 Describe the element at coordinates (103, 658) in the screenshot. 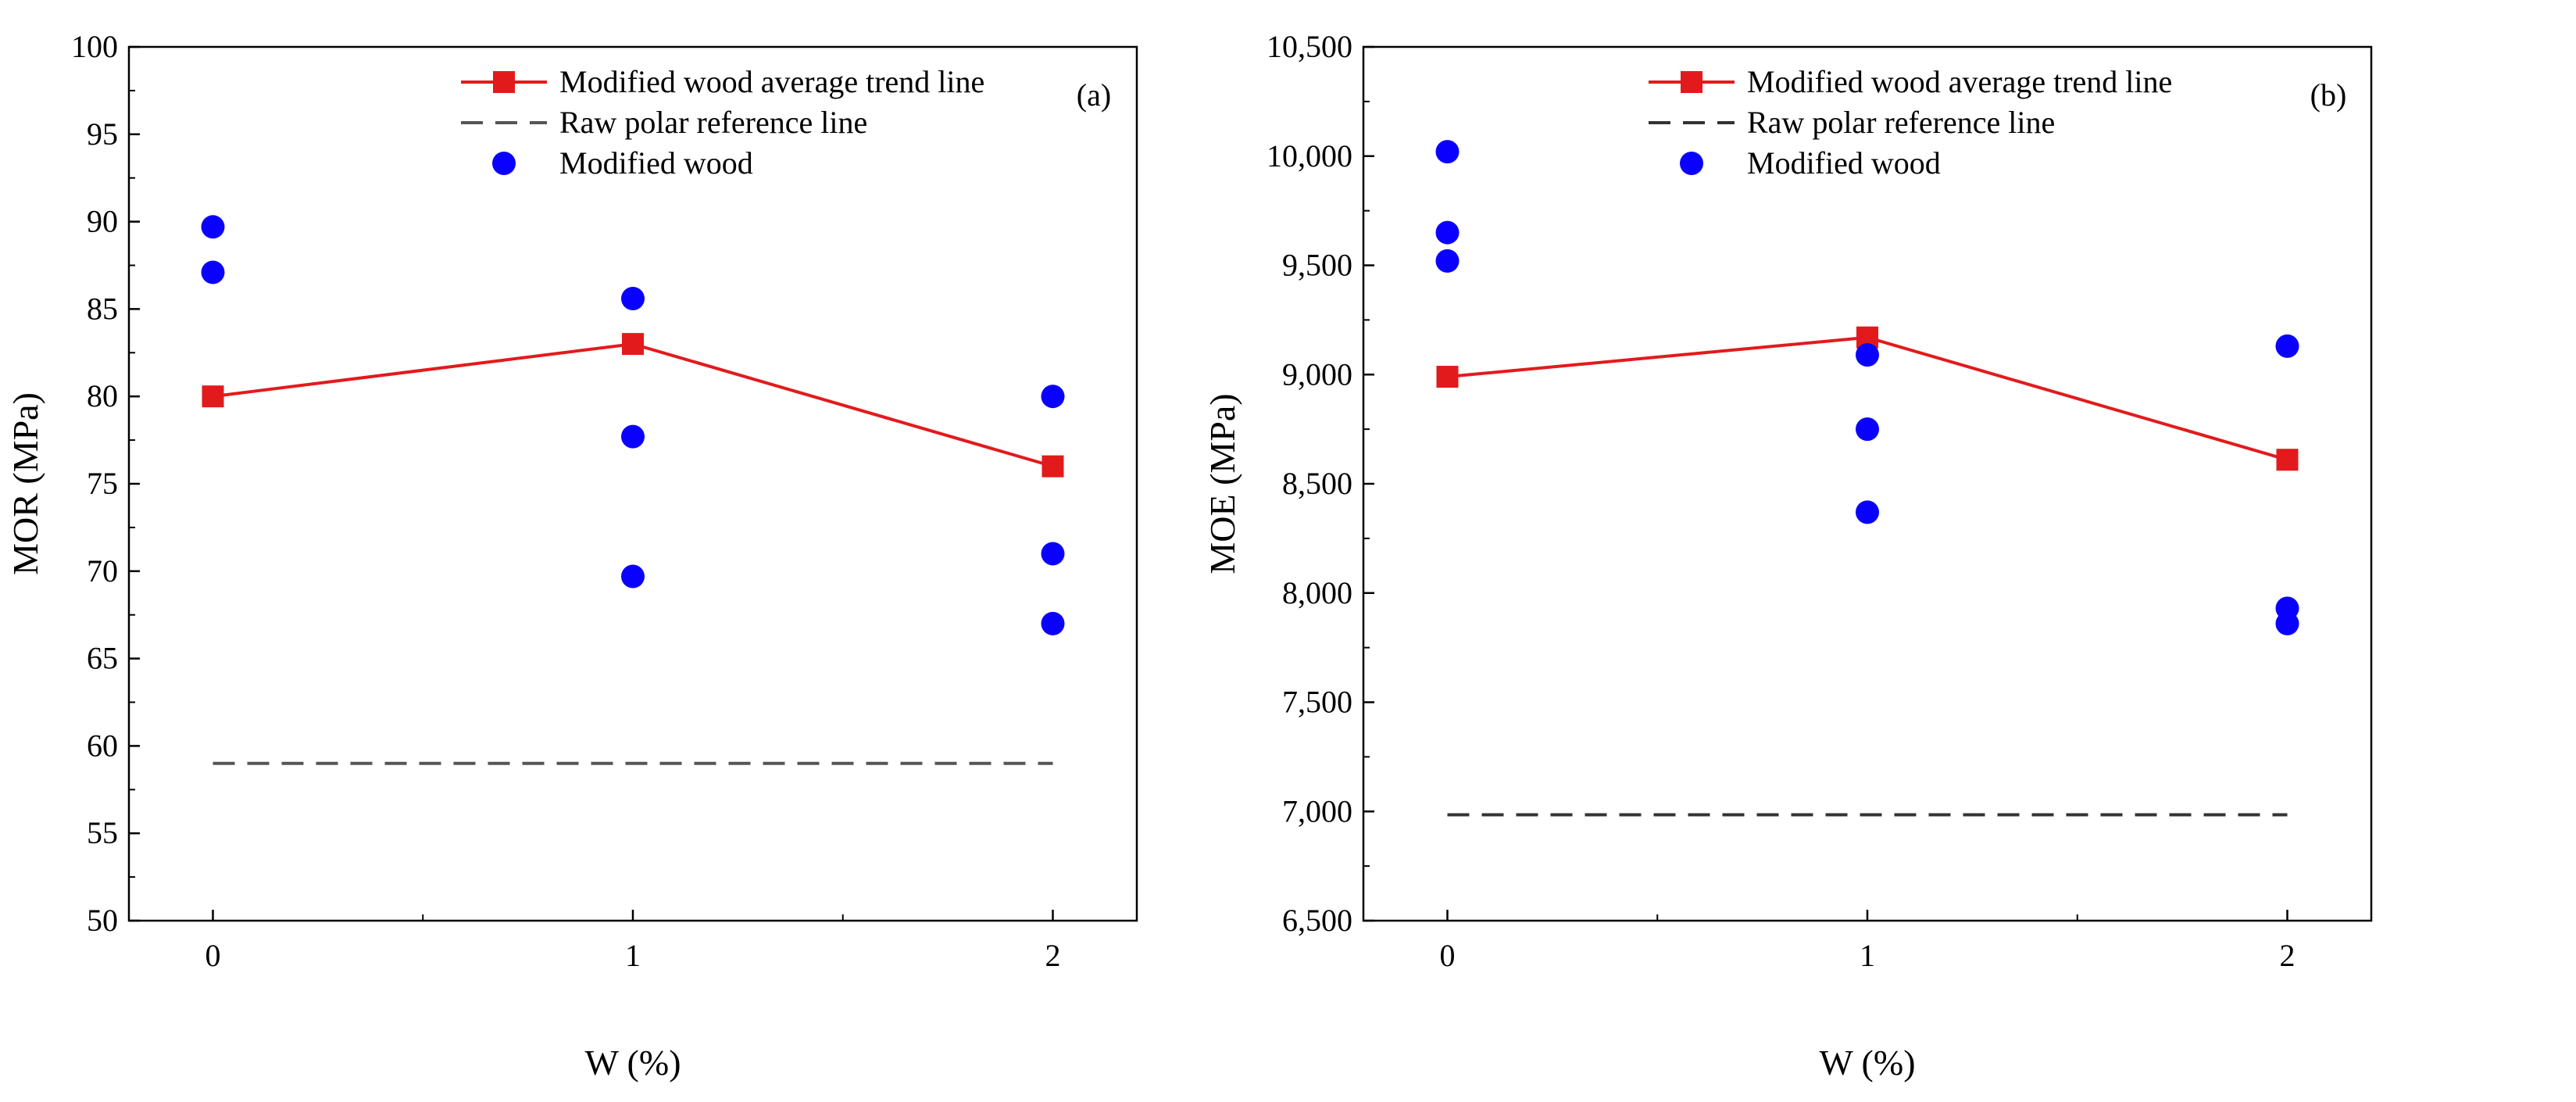

I see `y-tick-label: 65` at that location.